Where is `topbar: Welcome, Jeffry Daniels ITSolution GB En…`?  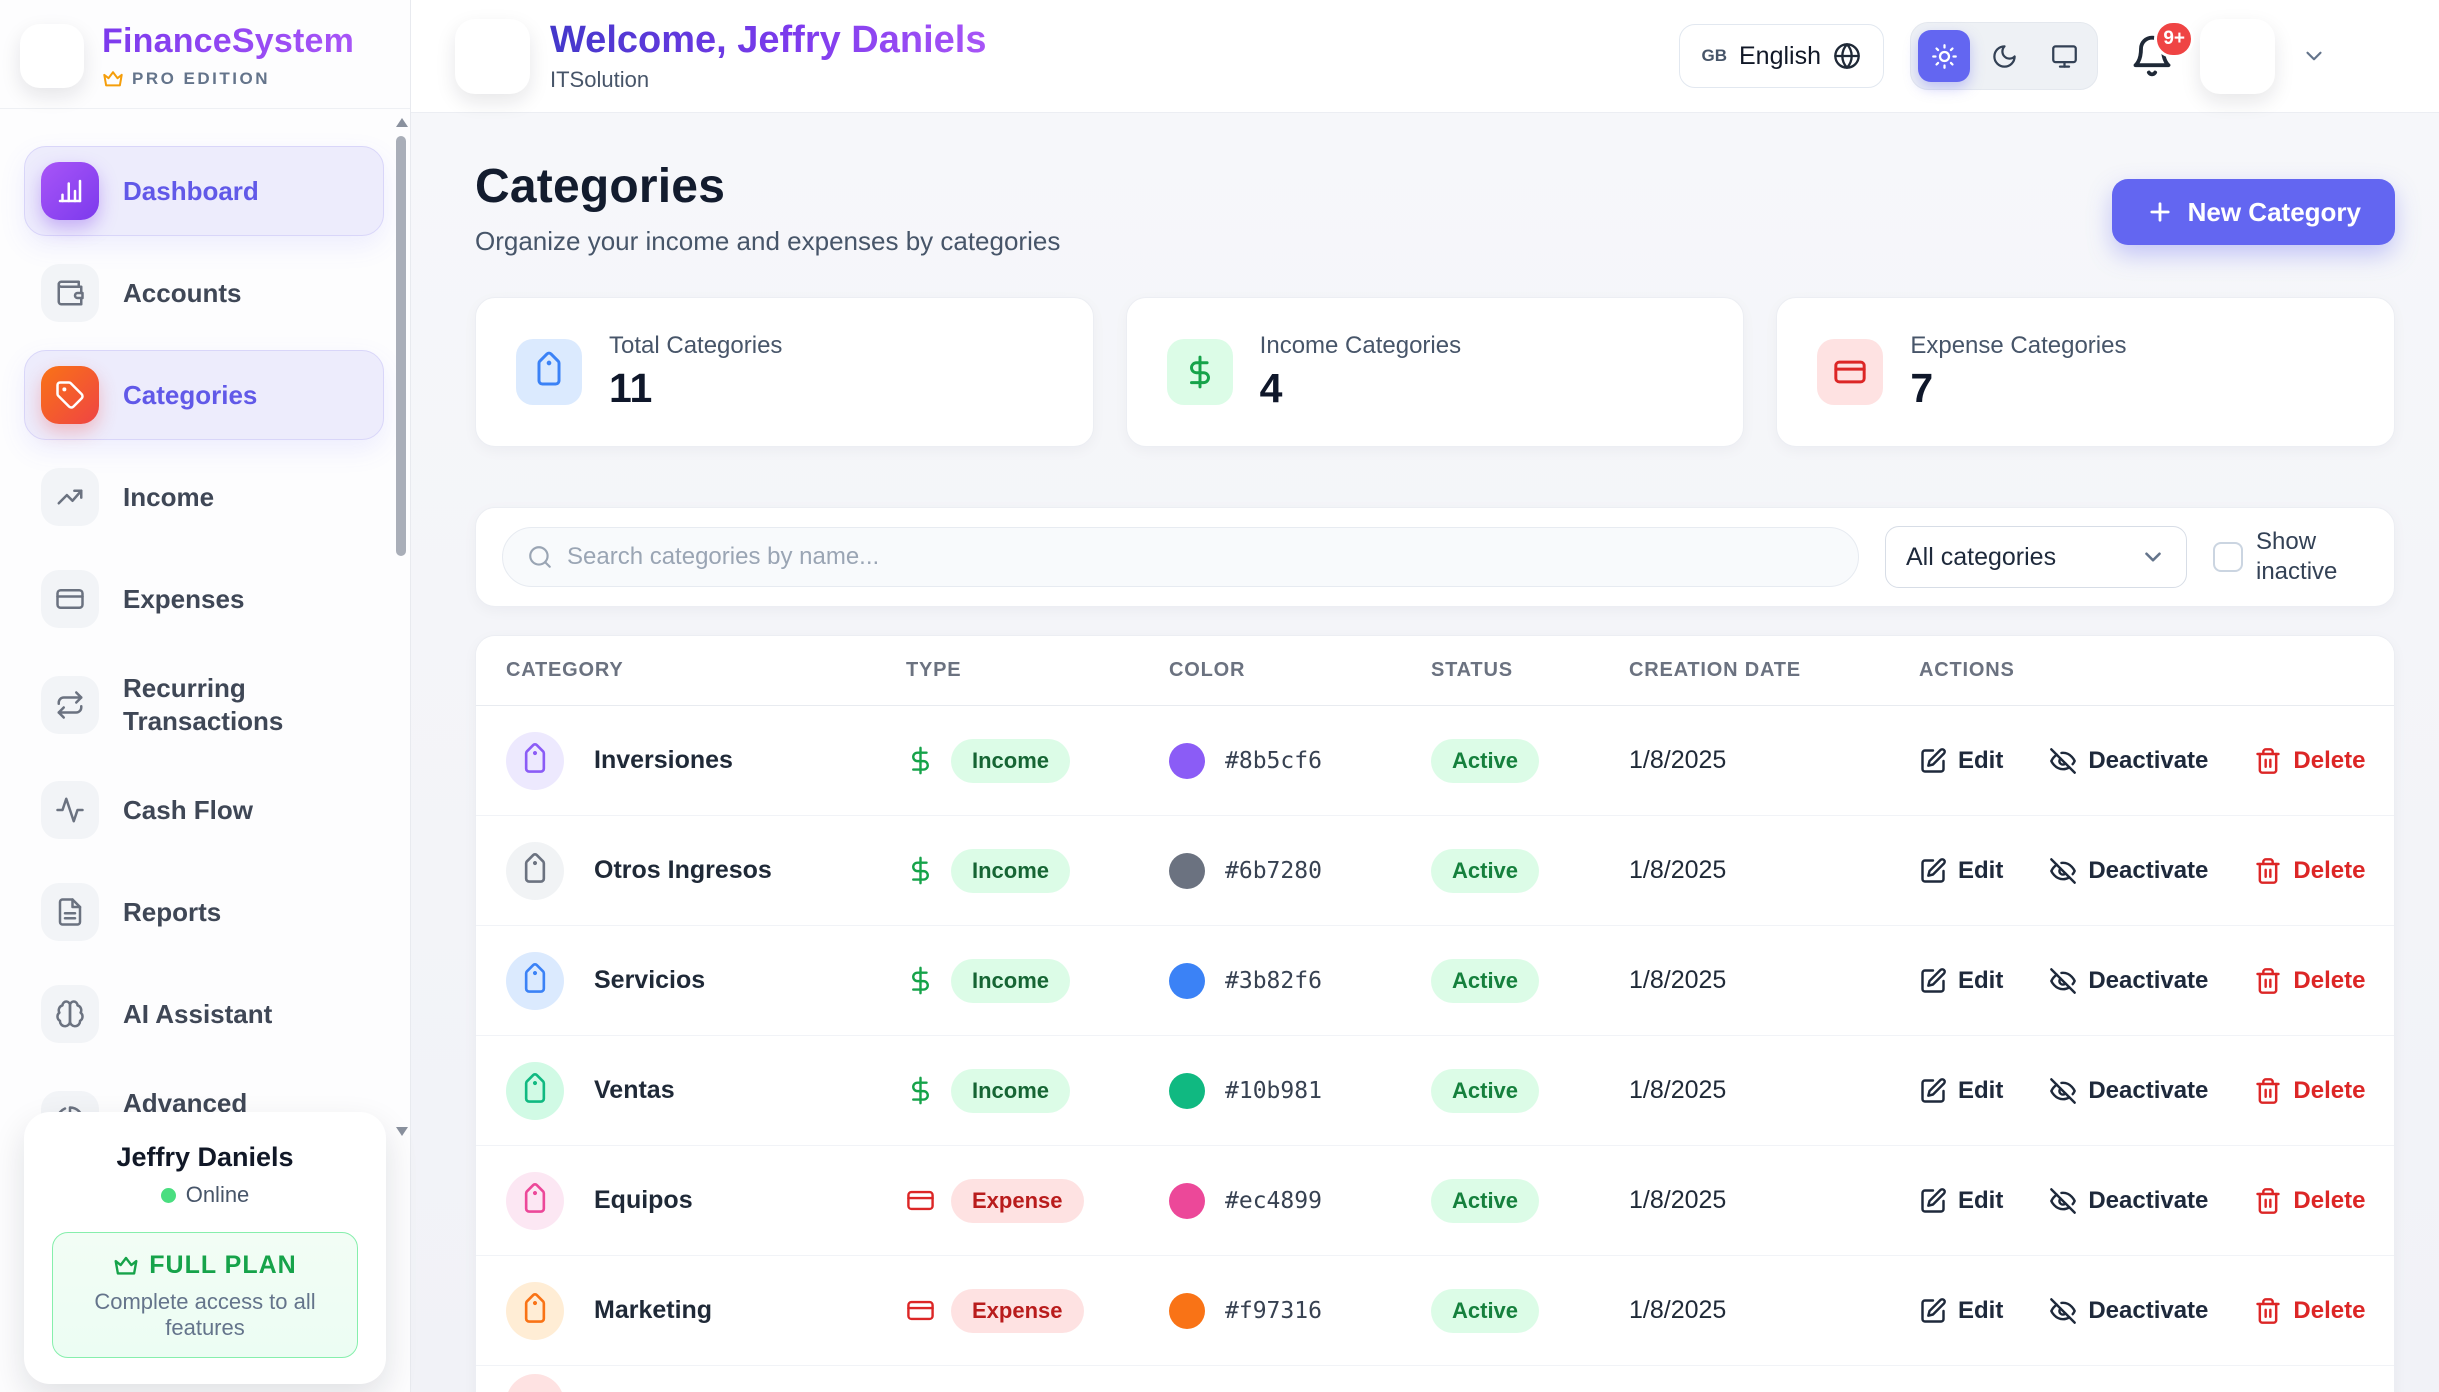
topbar: Welcome, Jeffry Daniels ITSolution GB En… is located at coordinates (1425, 56).